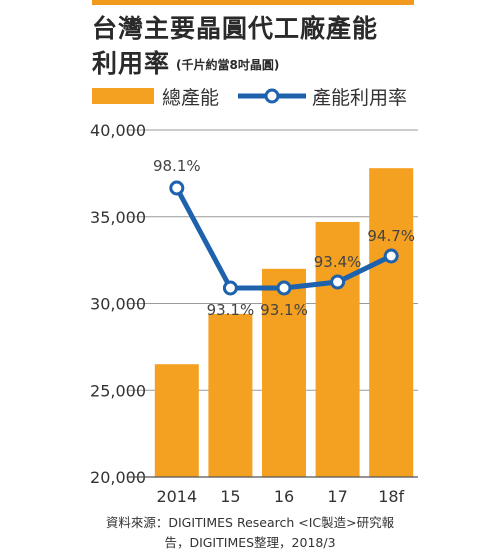 The image size is (500, 557). Describe the element at coordinates (118, 390) in the screenshot. I see `y-tick-label: 25,000` at that location.